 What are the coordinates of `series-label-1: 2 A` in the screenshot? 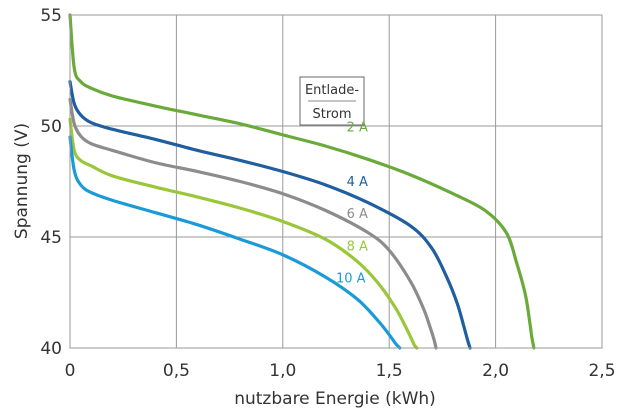 It's located at (357, 128).